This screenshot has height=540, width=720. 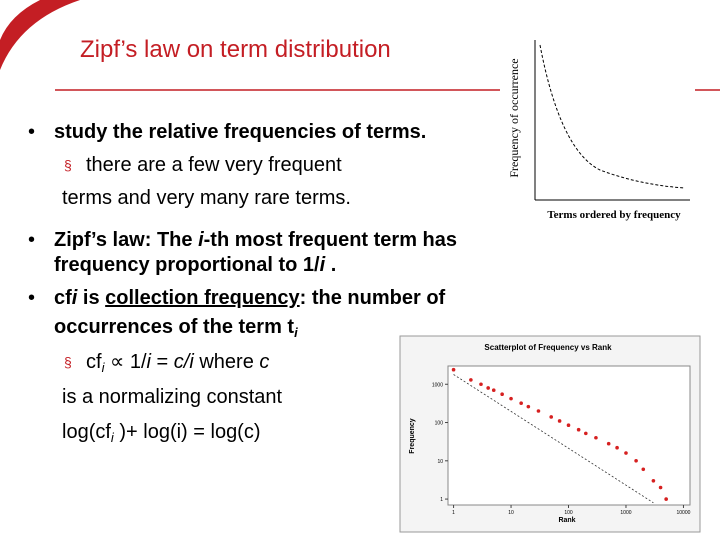 What do you see at coordinates (437, 385) in the screenshot?
I see `y-tick-label: 1000` at bounding box center [437, 385].